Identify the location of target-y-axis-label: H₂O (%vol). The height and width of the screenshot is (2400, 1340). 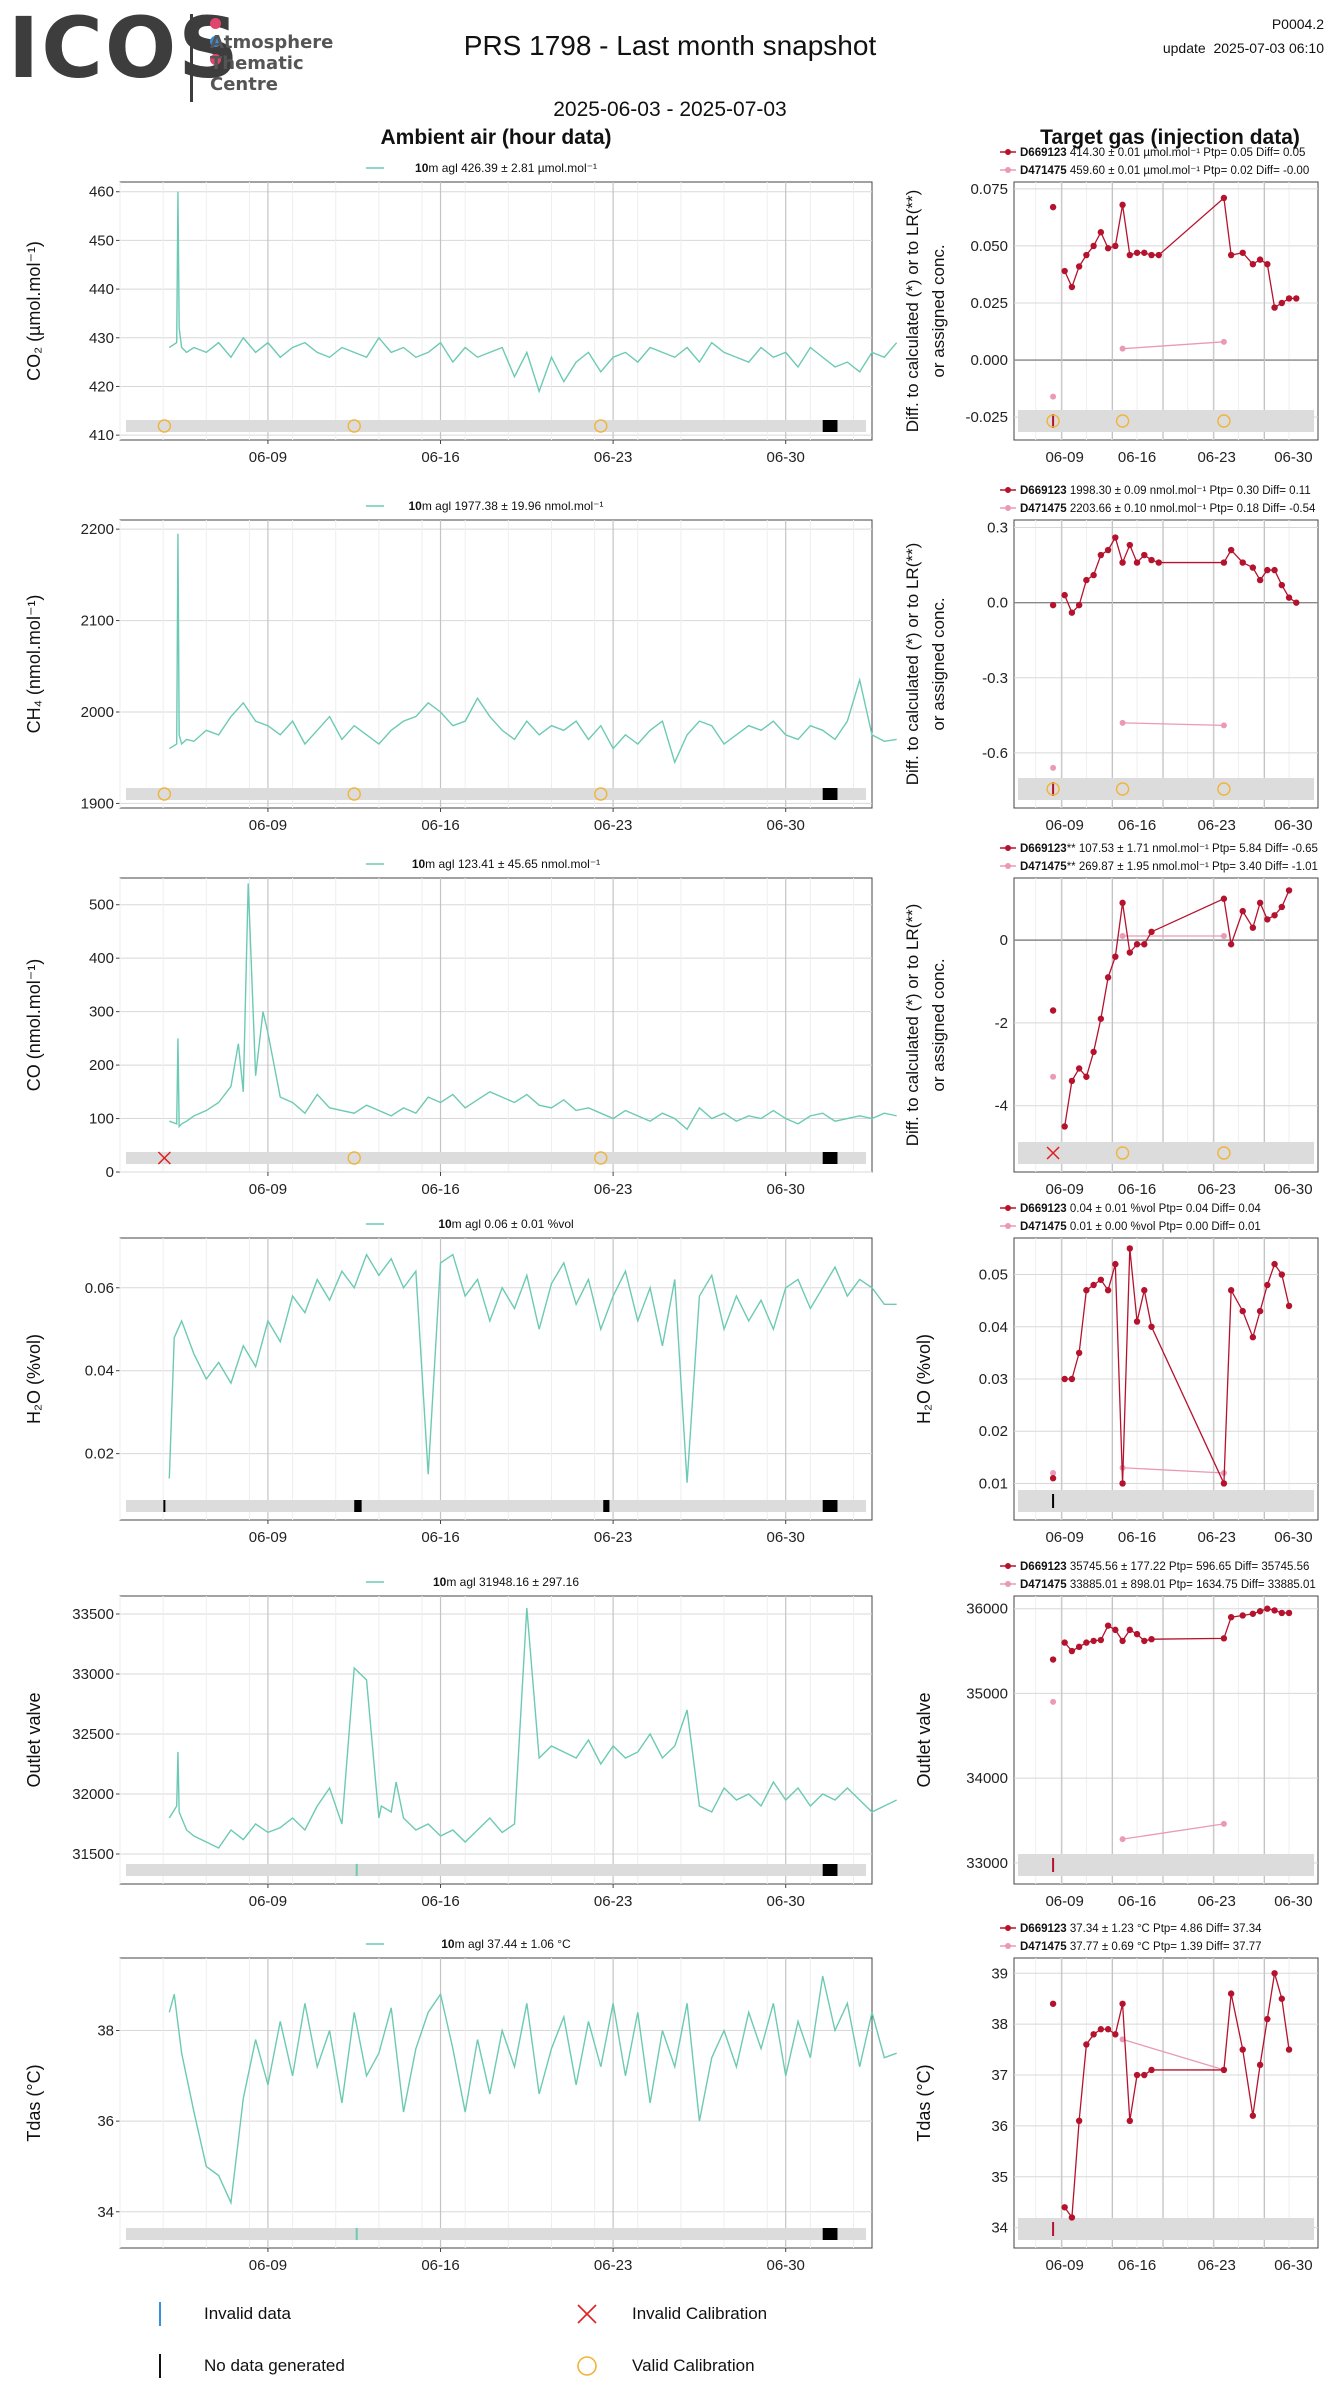
(924, 1379).